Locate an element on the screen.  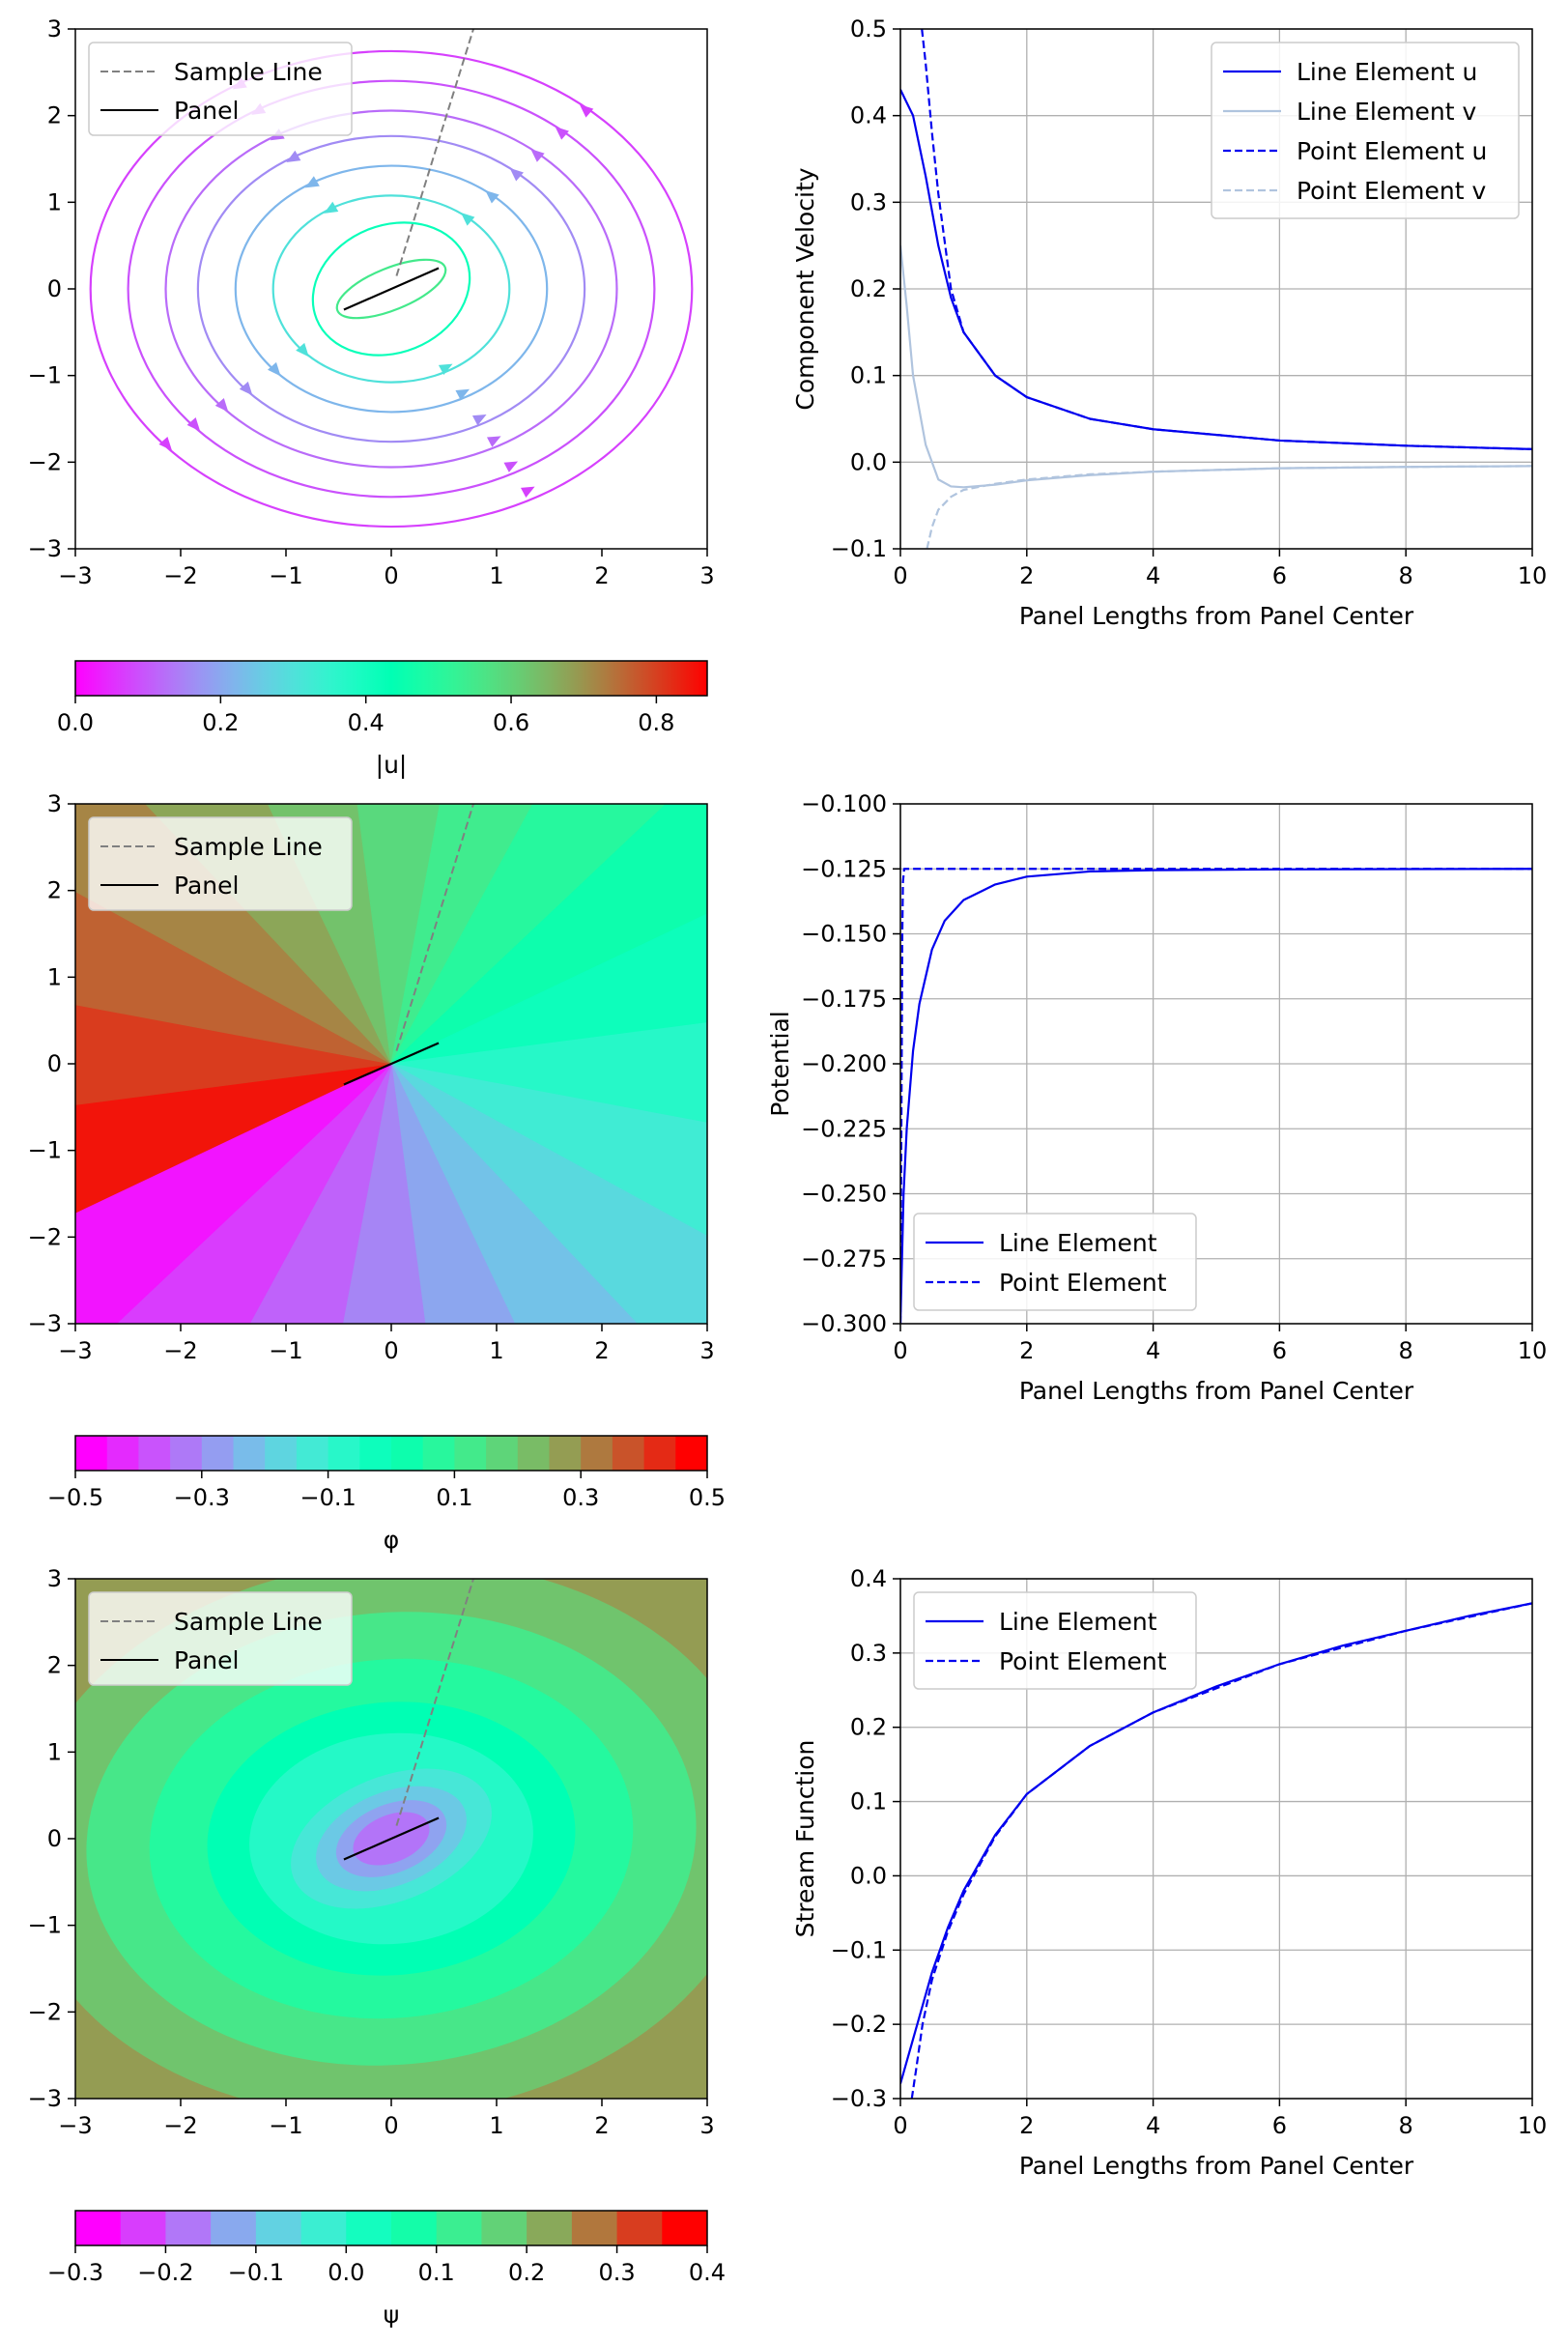
series-group is located at coordinates (1216, 289).